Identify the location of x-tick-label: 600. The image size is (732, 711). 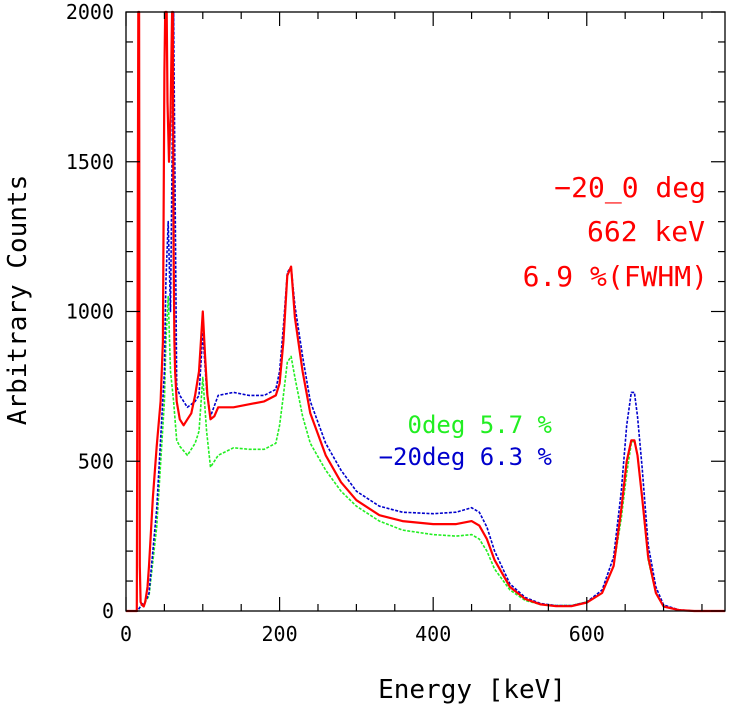
(587, 634).